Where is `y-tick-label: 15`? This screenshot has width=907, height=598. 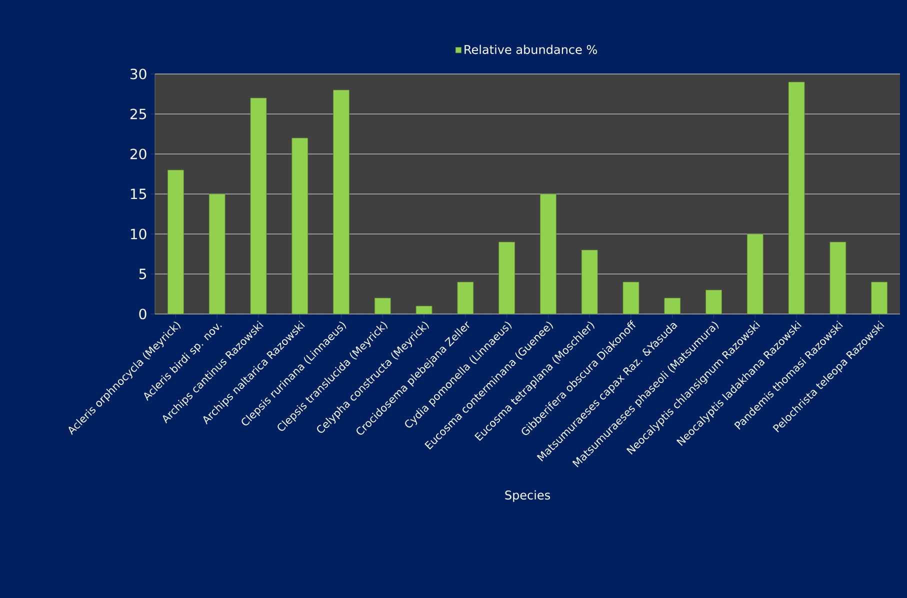
y-tick-label: 15 is located at coordinates (138, 194).